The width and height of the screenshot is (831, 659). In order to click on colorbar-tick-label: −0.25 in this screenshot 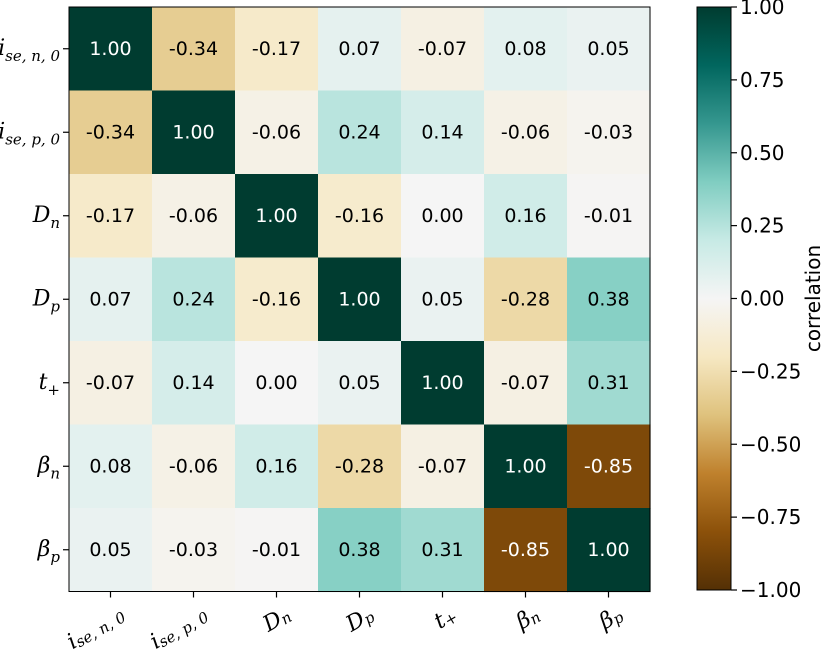, I will do `click(770, 371)`.